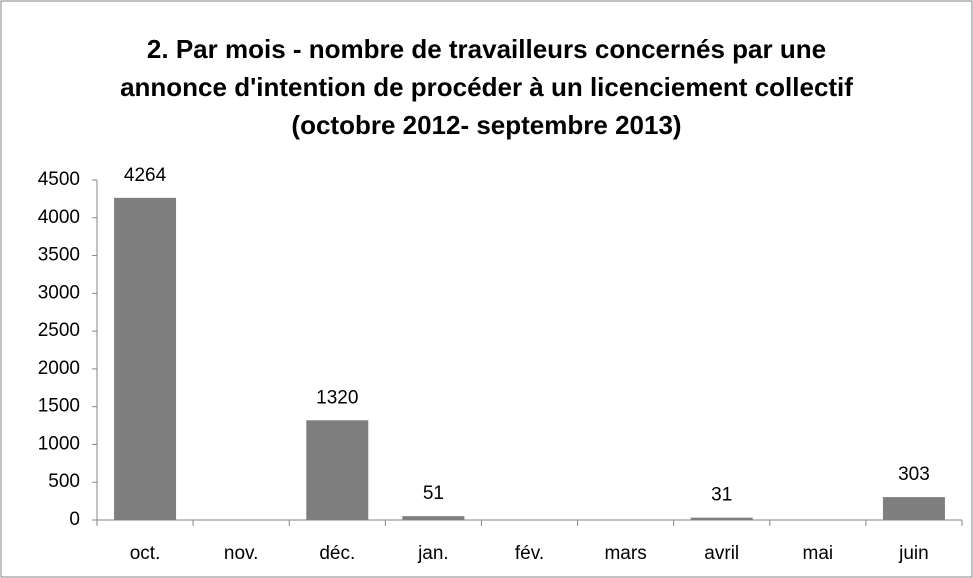 The image size is (973, 578). Describe the element at coordinates (721, 495) in the screenshot. I see `data-label: 31` at that location.